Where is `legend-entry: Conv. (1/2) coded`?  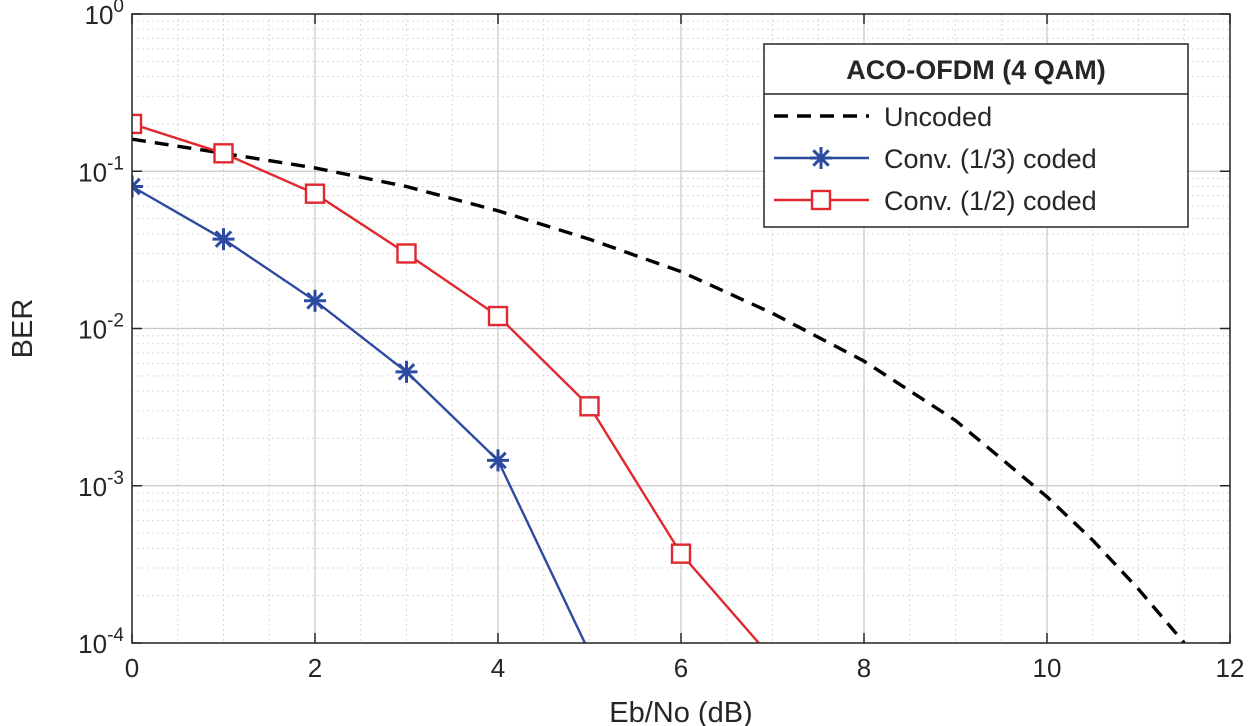 legend-entry: Conv. (1/2) coded is located at coordinates (935, 201).